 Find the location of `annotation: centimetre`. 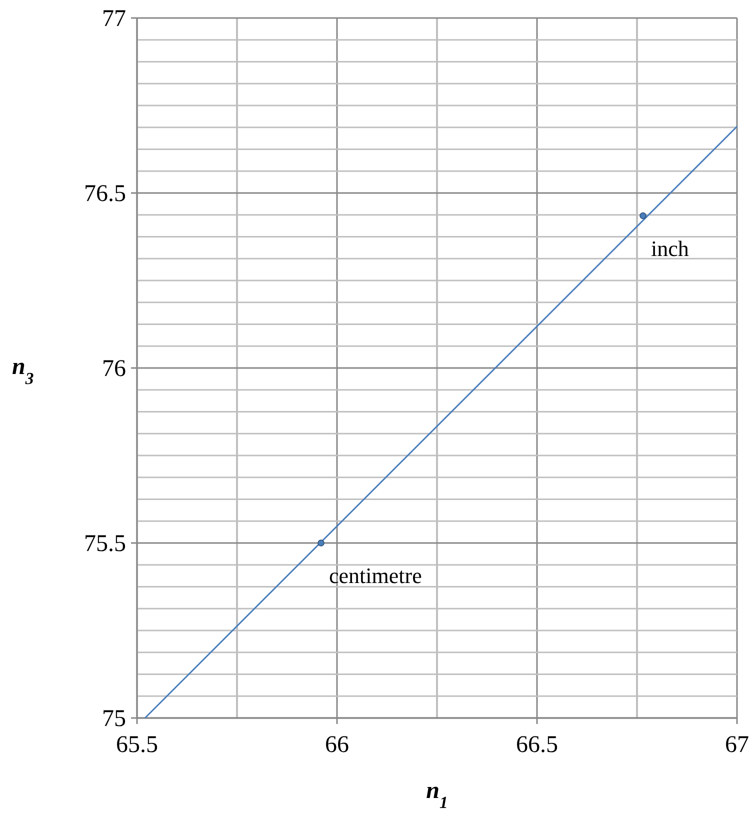

annotation: centimetre is located at coordinates (375, 575).